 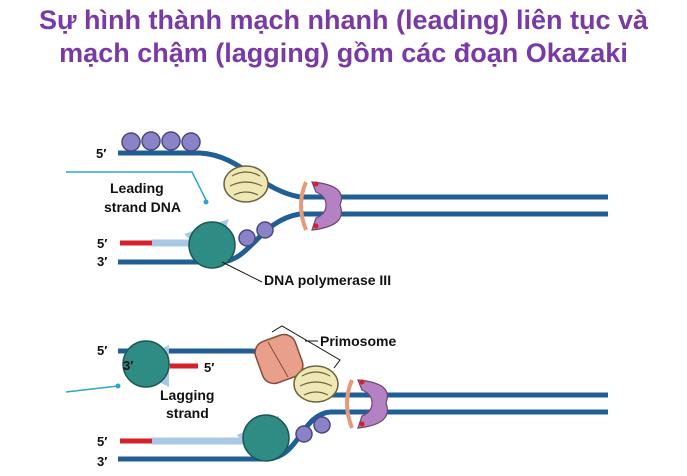 What do you see at coordinates (303, 206) in the screenshot?
I see `top-topoisomerase-ring` at bounding box center [303, 206].